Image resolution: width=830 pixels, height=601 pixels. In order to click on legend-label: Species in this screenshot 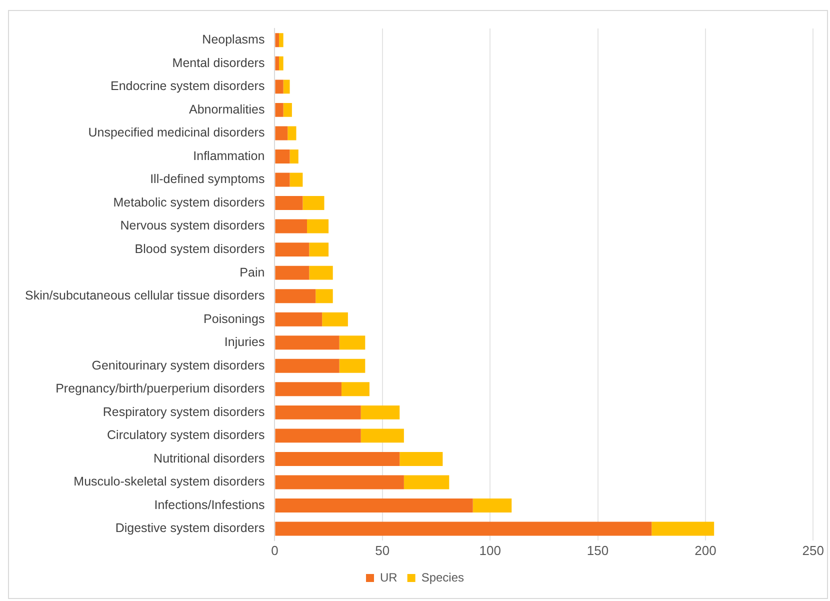, I will do `click(442, 577)`.